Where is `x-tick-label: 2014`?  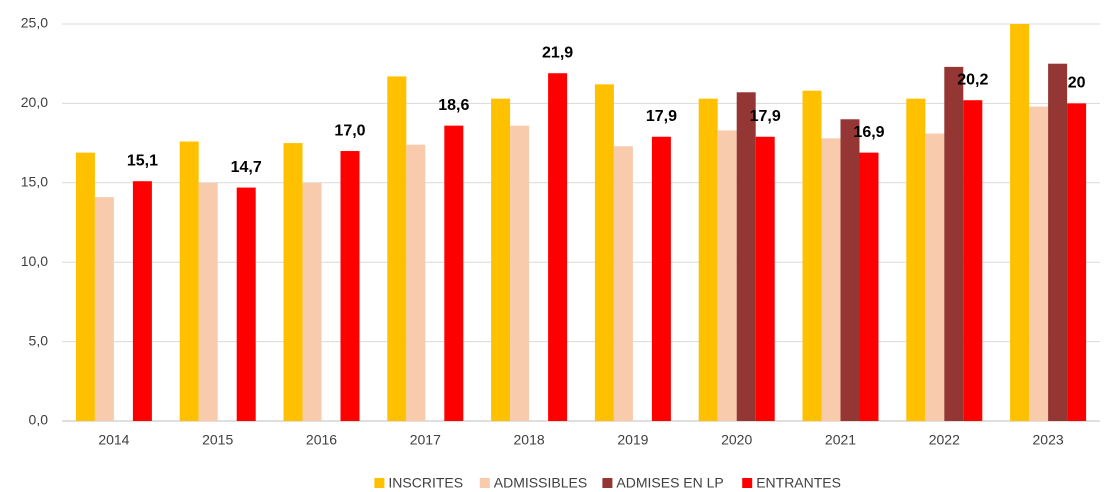 x-tick-label: 2014 is located at coordinates (113, 440).